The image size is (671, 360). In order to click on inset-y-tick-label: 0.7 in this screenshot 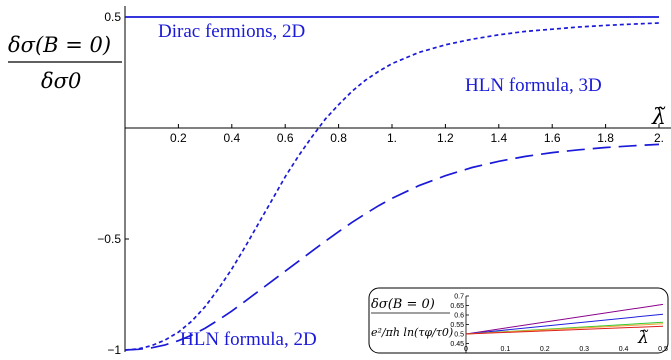, I will do `click(459, 297)`.